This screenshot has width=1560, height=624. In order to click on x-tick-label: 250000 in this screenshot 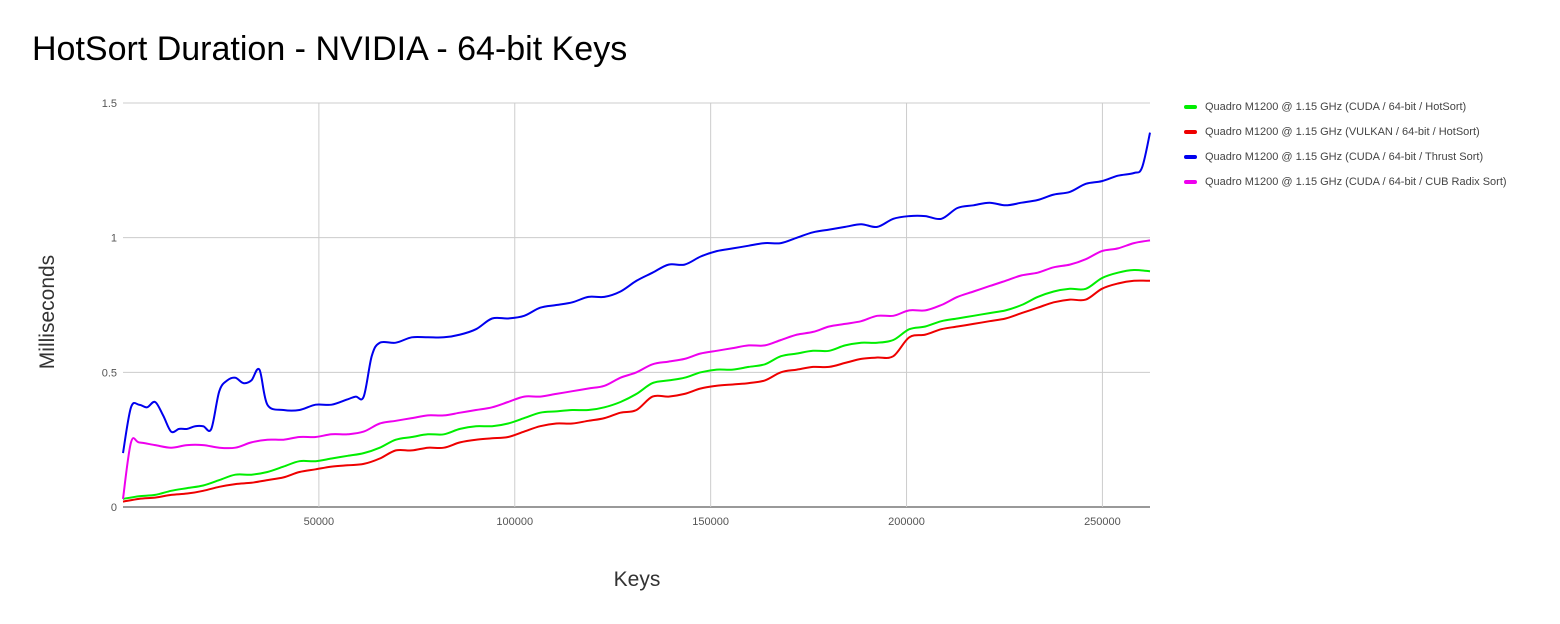, I will do `click(1102, 522)`.